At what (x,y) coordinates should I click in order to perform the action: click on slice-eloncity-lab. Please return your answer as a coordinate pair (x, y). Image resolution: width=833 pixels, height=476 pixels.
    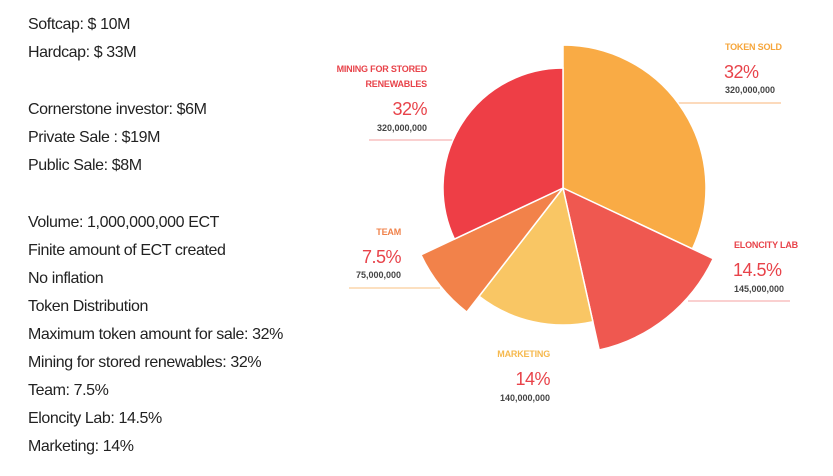
    Looking at the image, I should click on (638, 268).